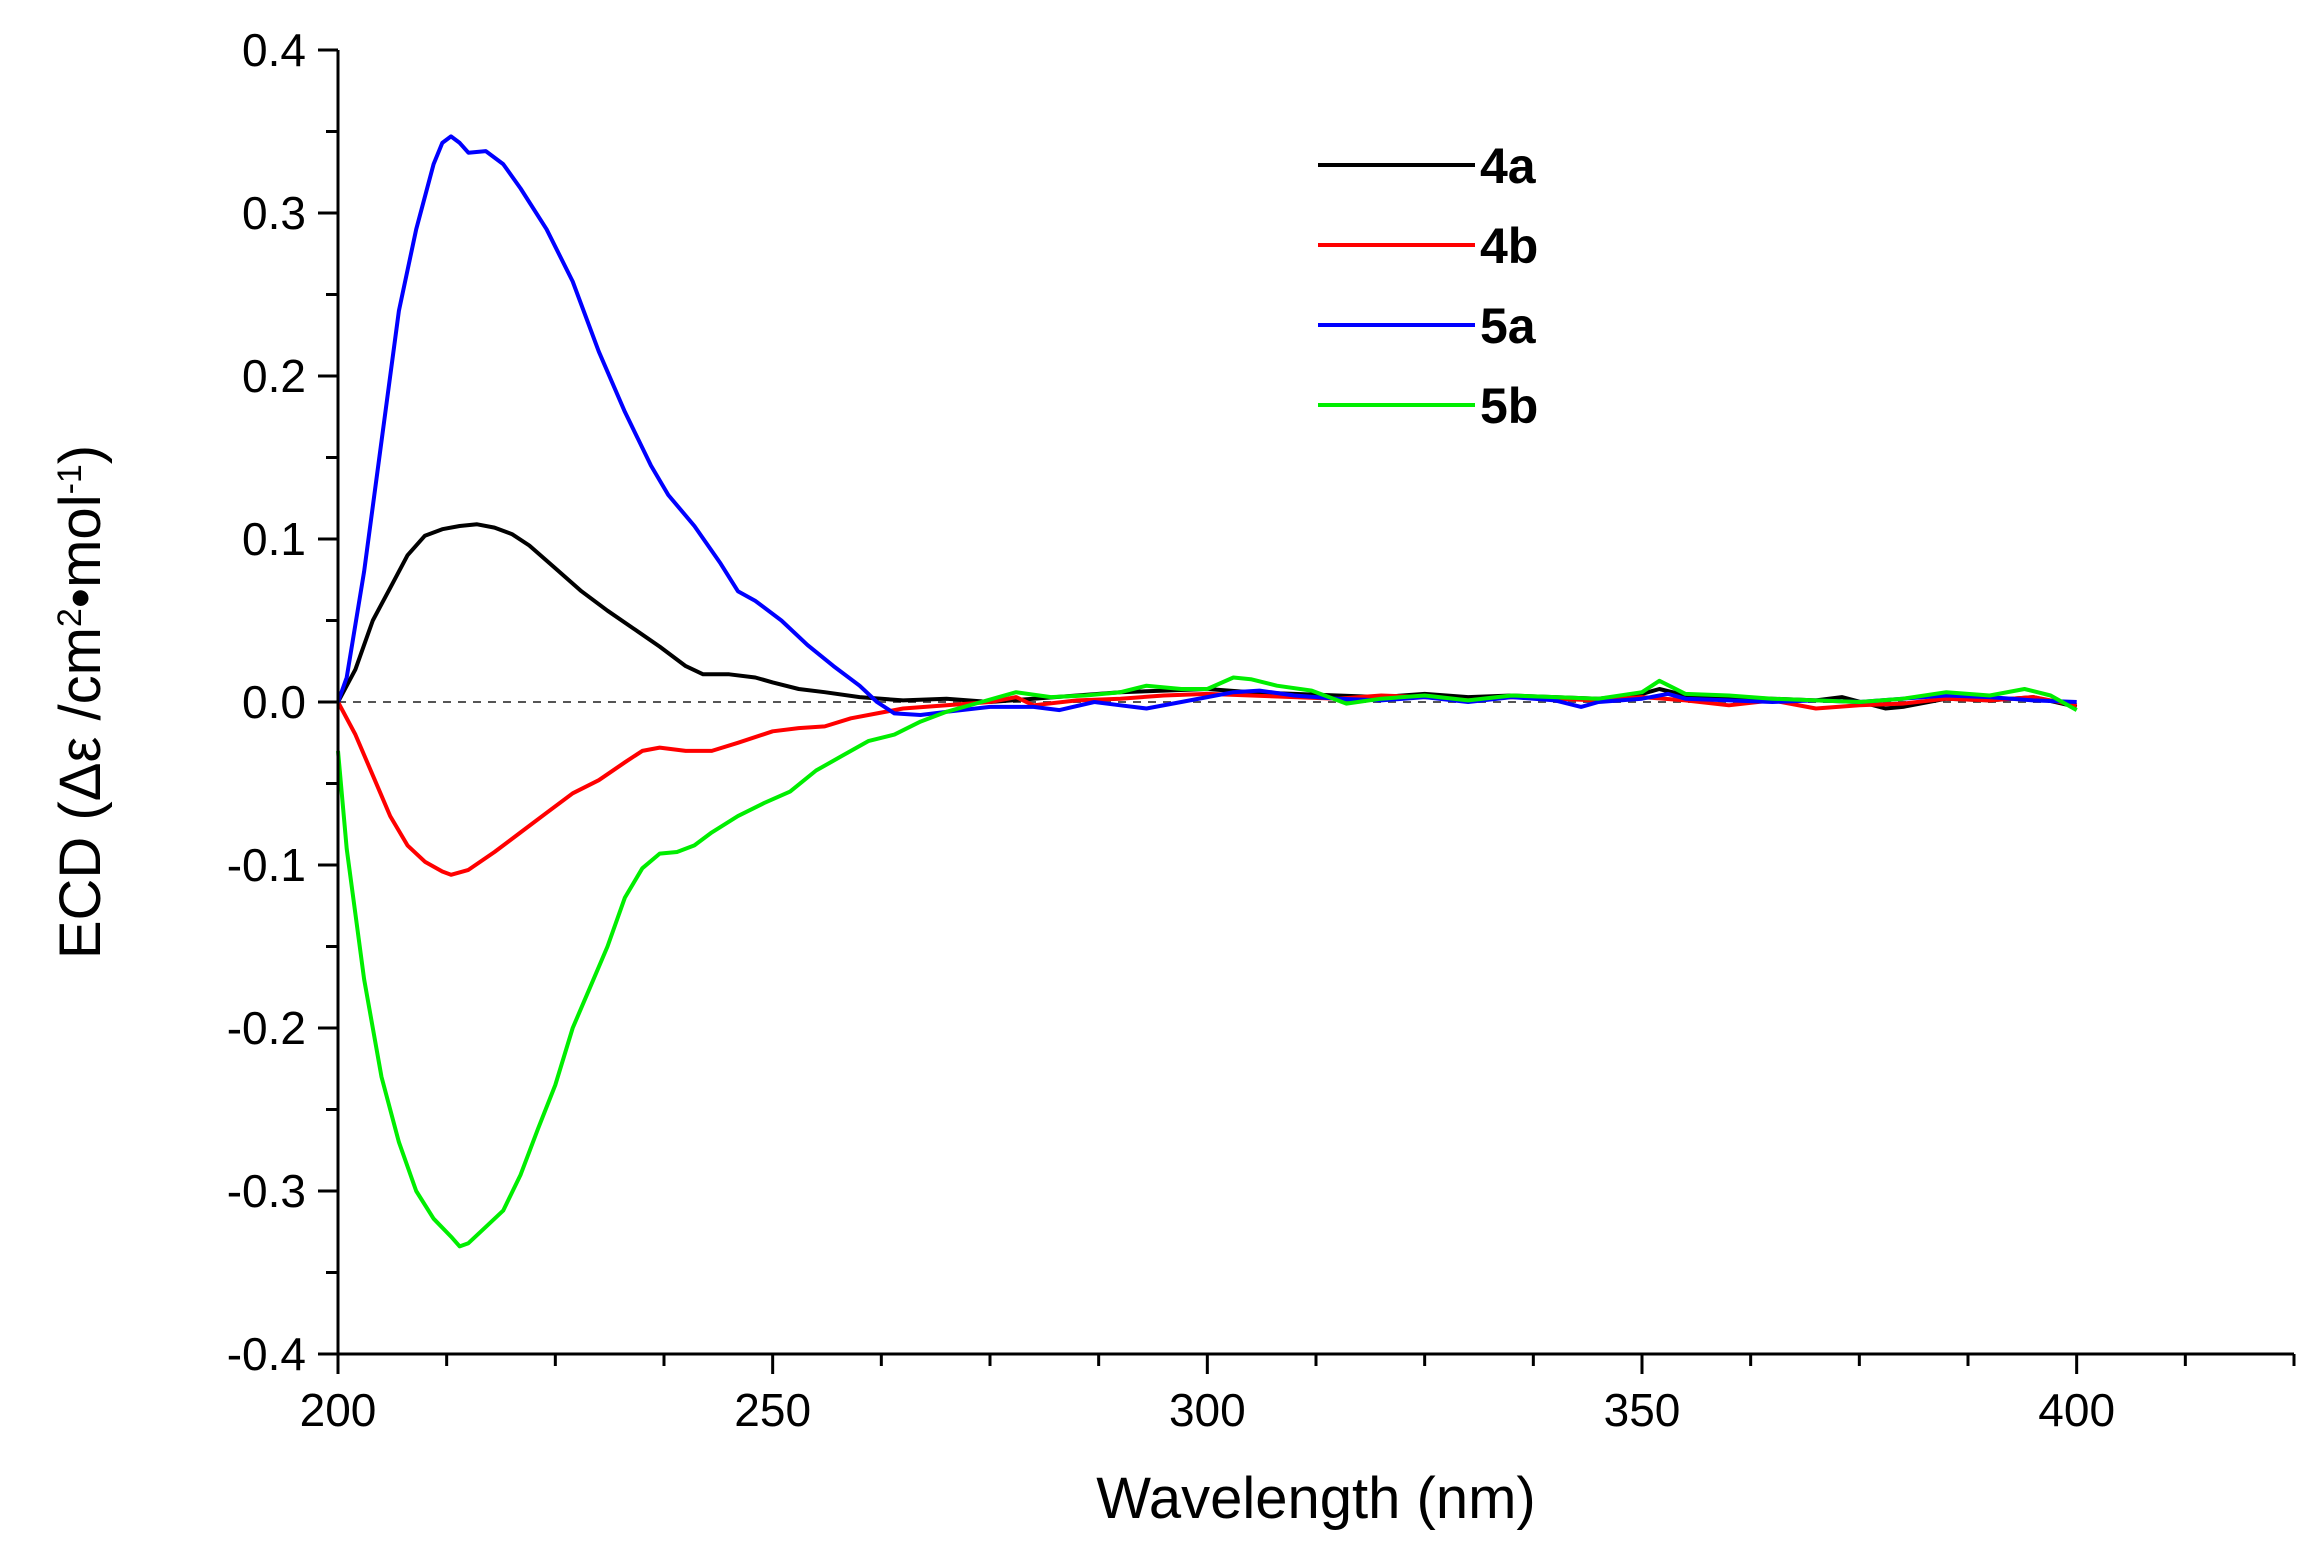  What do you see at coordinates (80, 454) in the screenshot?
I see `y-axis-title-end: )` at bounding box center [80, 454].